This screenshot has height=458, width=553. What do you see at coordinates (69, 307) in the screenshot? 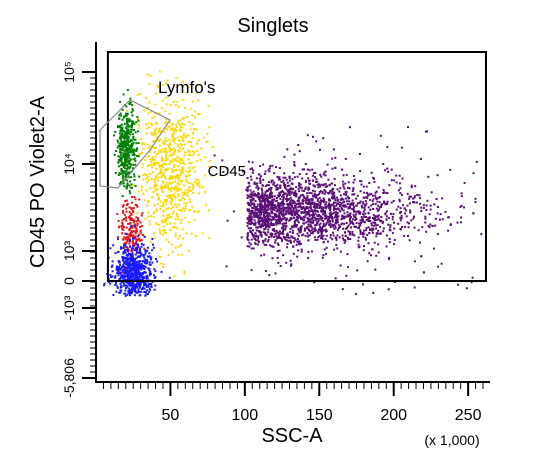
I see `y-tick-label: -10³` at bounding box center [69, 307].